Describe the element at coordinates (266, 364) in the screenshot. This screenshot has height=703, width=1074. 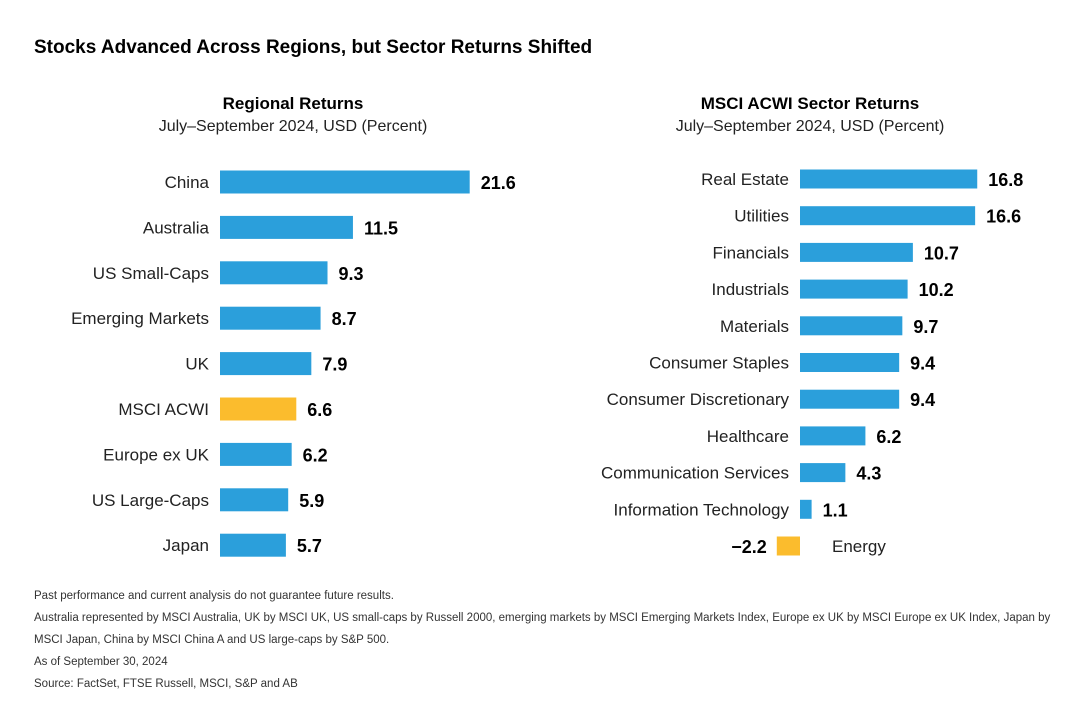
I see `bar-uk` at that location.